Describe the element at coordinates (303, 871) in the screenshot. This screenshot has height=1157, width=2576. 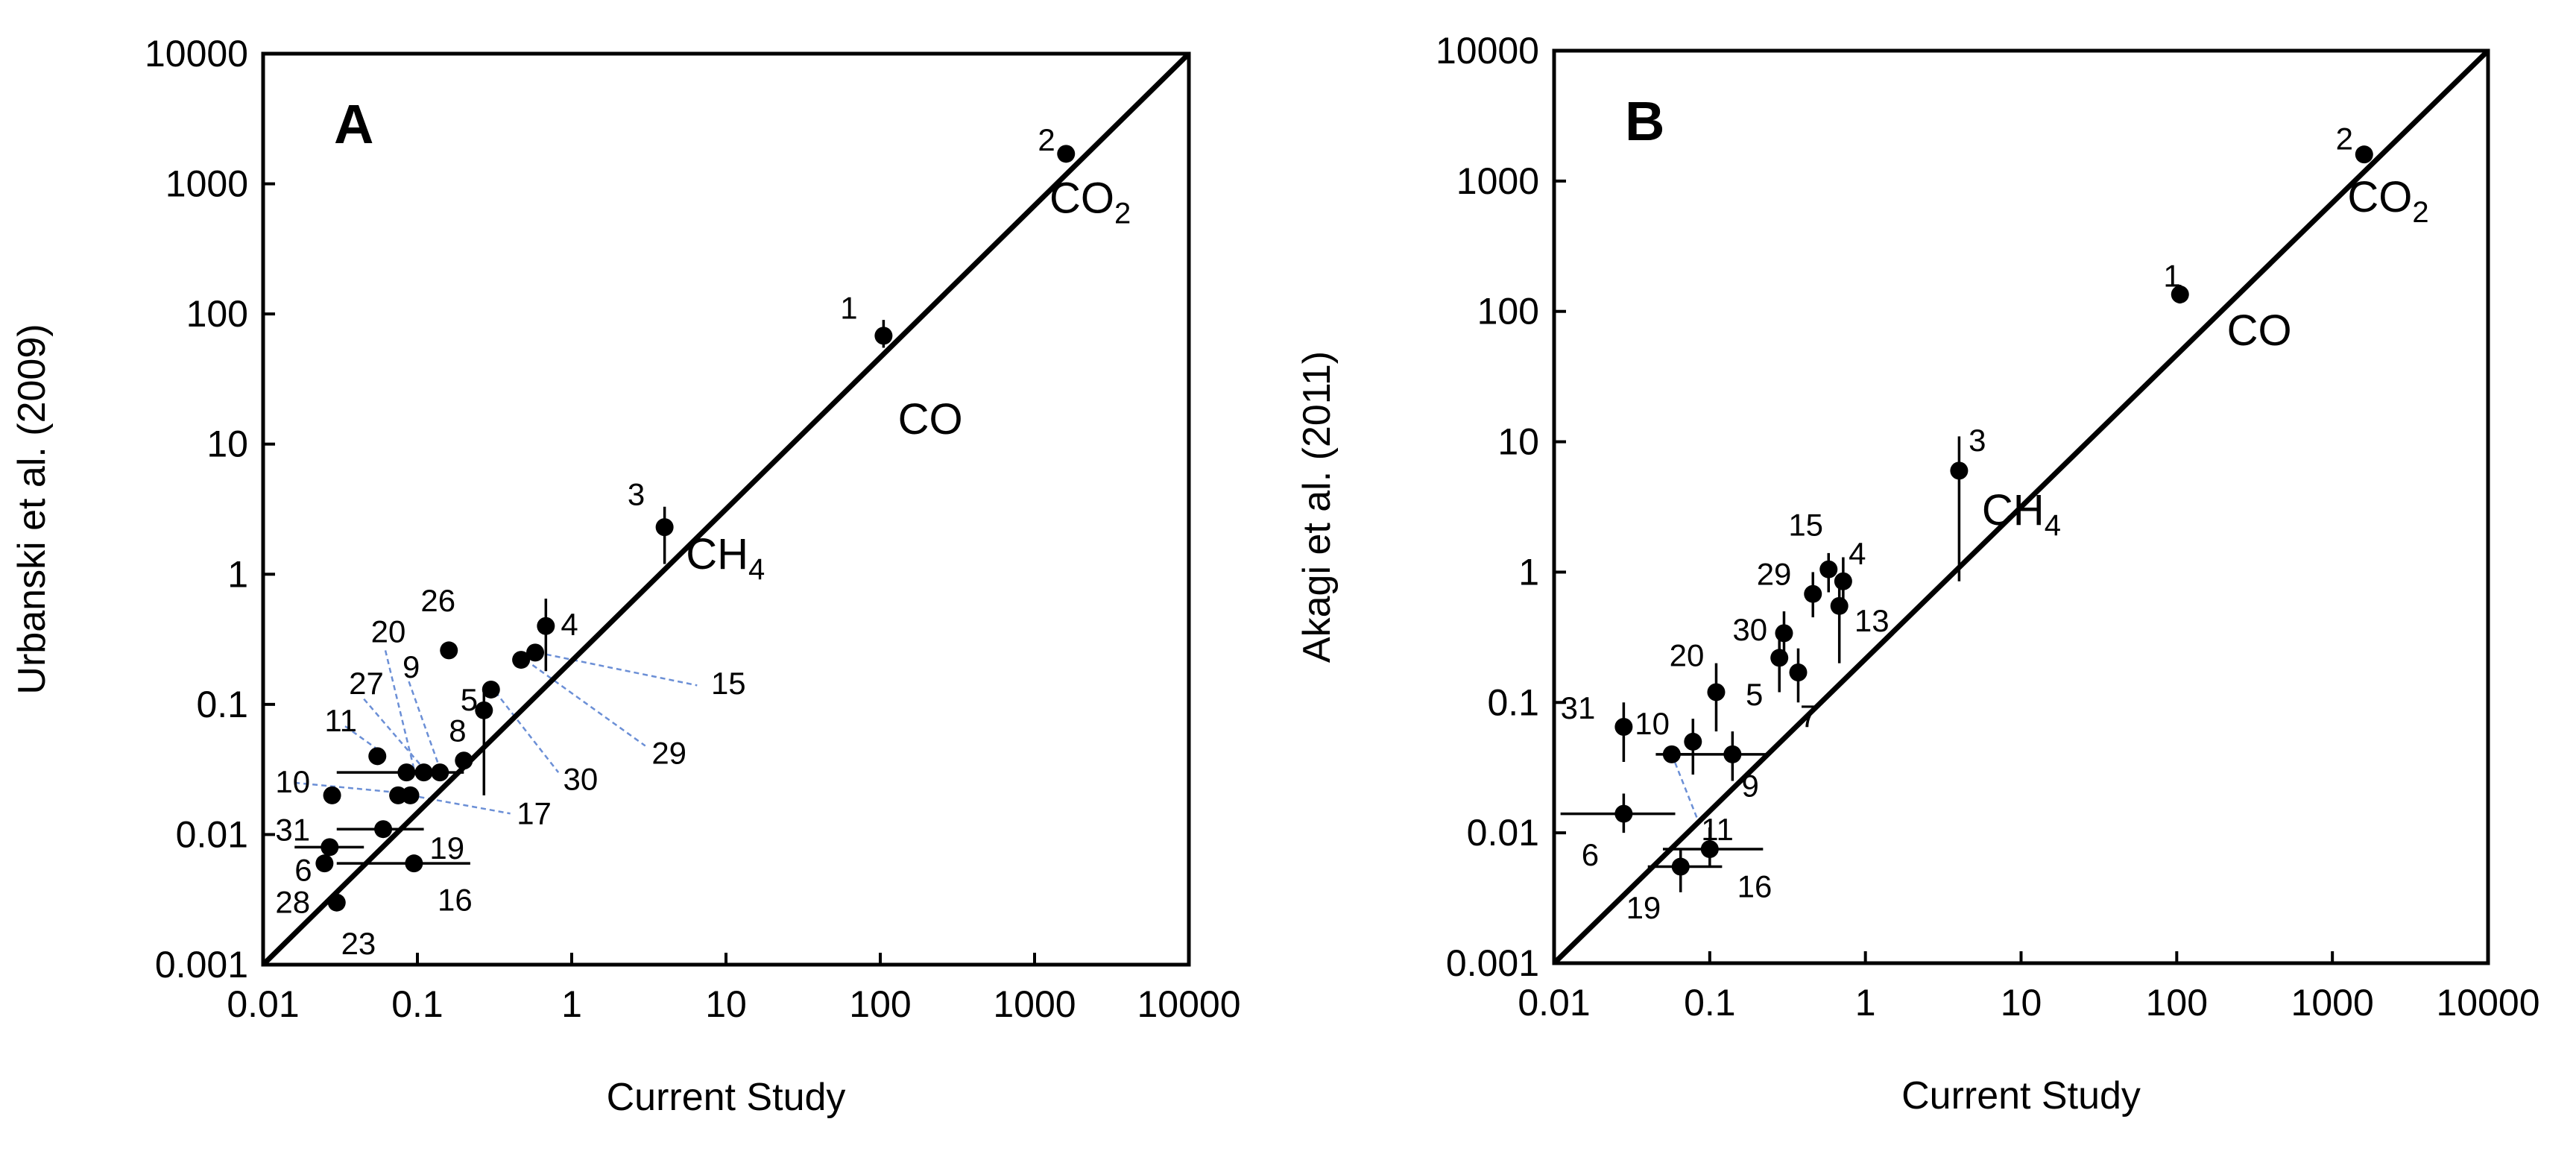
I see `point-label: 6` at that location.